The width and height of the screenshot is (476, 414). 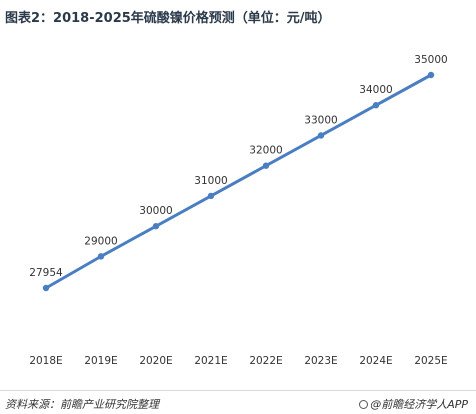 I want to click on data-label-2021E: 31000, so click(x=210, y=181).